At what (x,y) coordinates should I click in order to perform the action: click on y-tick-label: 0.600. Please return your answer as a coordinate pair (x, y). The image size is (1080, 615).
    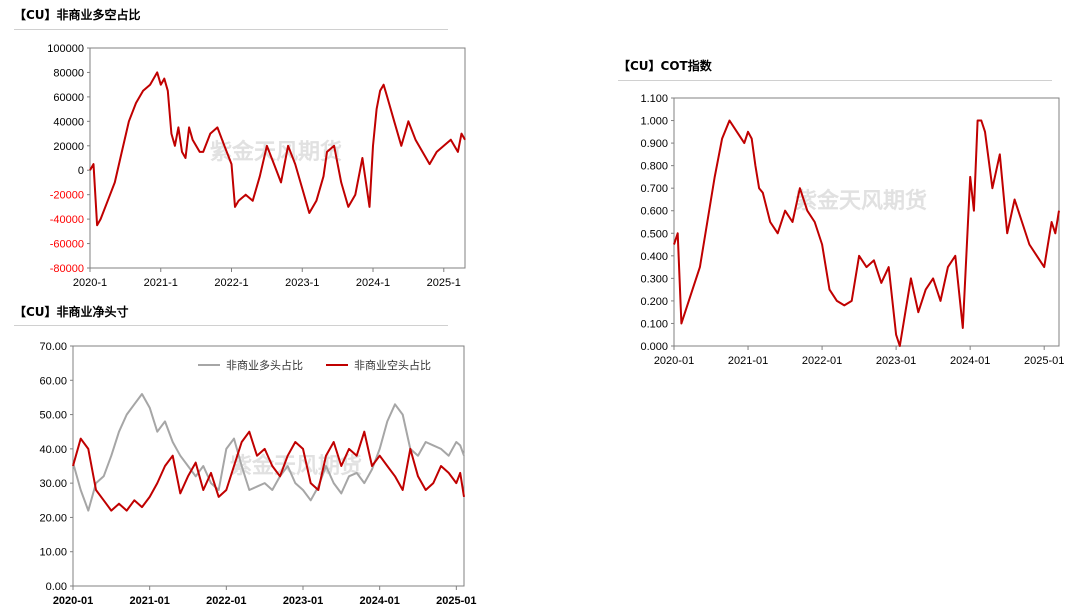
    Looking at the image, I should click on (654, 212).